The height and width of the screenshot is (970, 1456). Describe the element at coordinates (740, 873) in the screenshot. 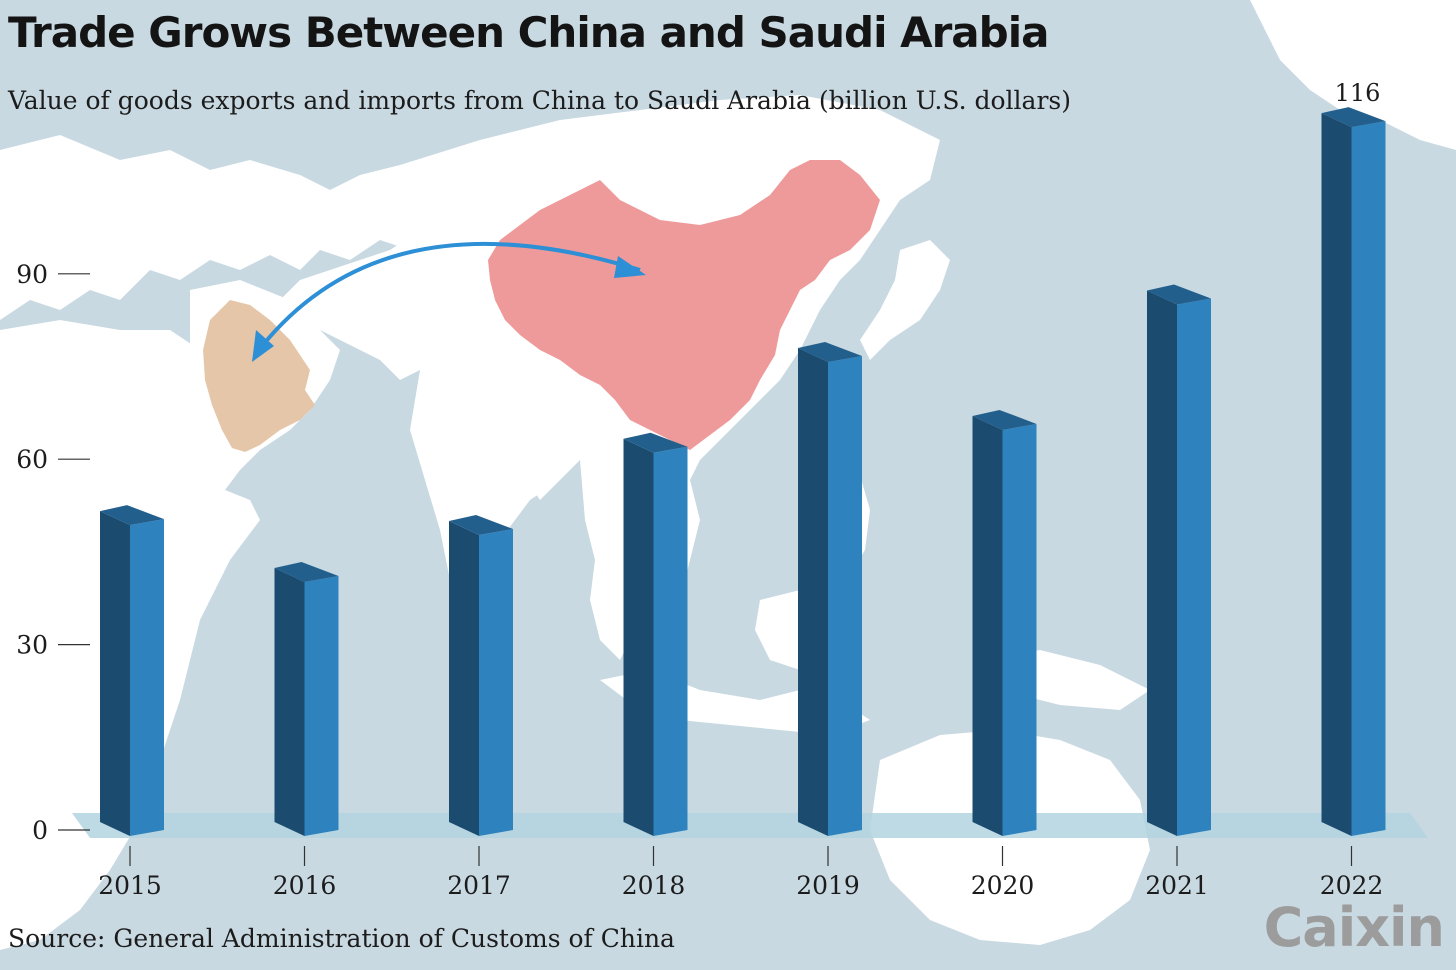

I see `x-axis: 2015 2016 2017 2018 2019 2020 2021 2022` at that location.